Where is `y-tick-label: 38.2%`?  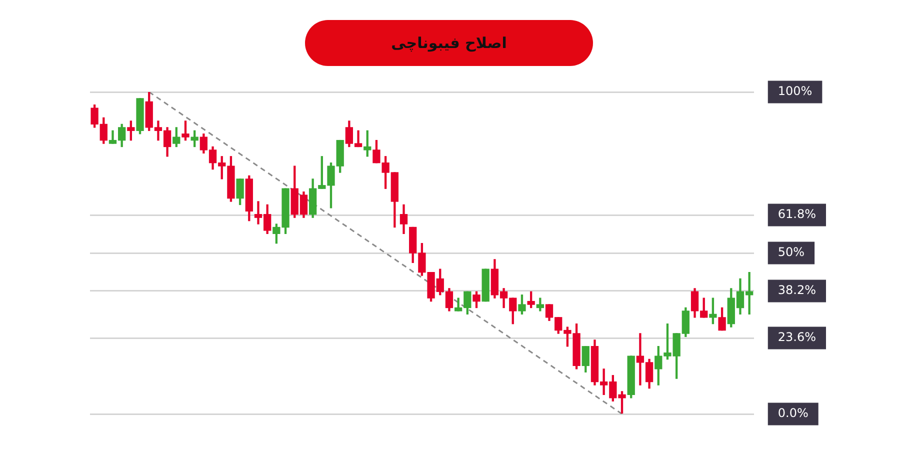
y-tick-label: 38.2% is located at coordinates (797, 290).